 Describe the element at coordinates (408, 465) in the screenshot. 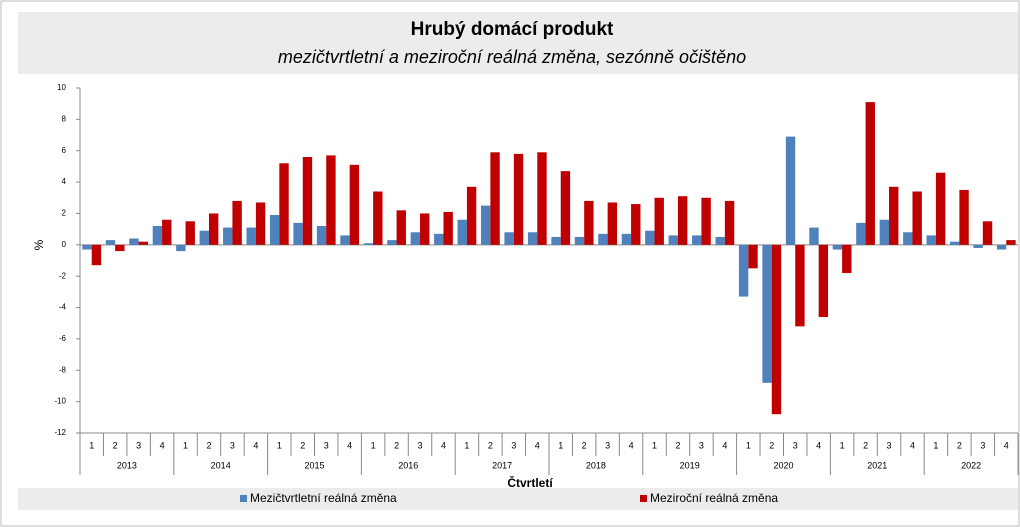

I see `group-label: 2016` at that location.